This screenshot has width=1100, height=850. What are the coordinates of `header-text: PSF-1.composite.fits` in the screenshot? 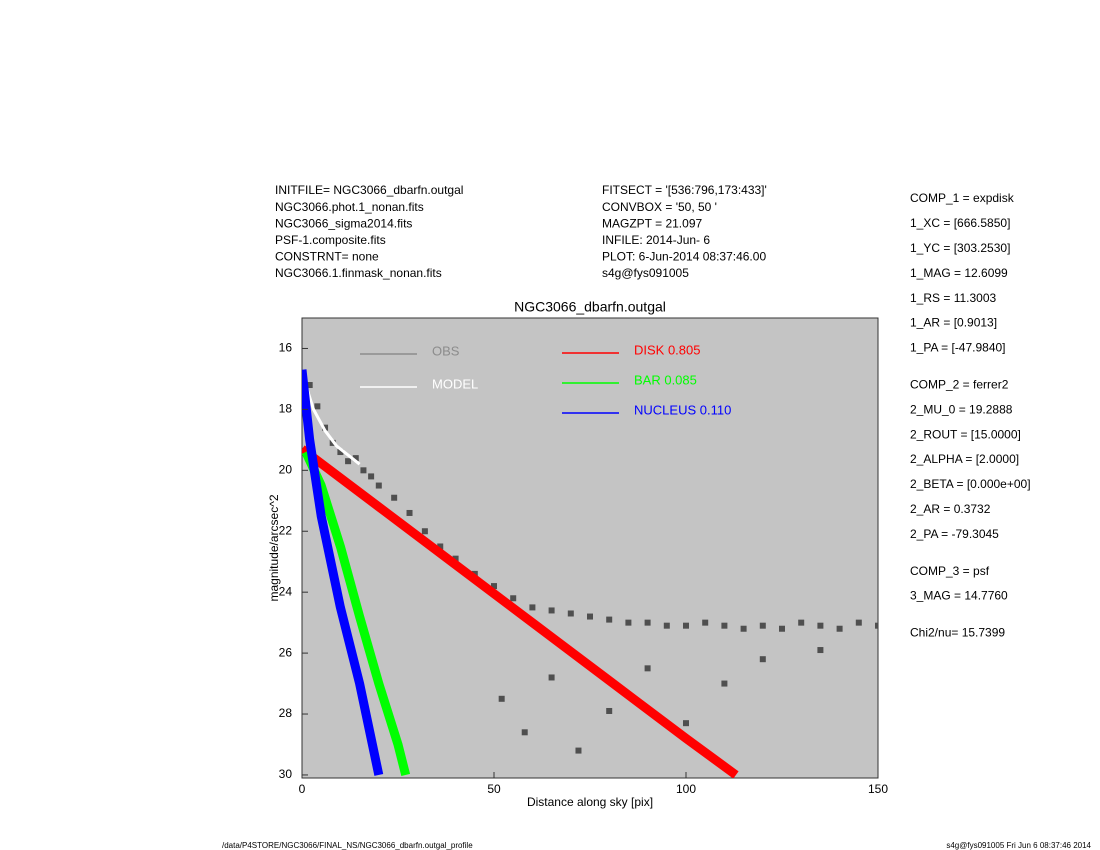 It's located at (330, 240).